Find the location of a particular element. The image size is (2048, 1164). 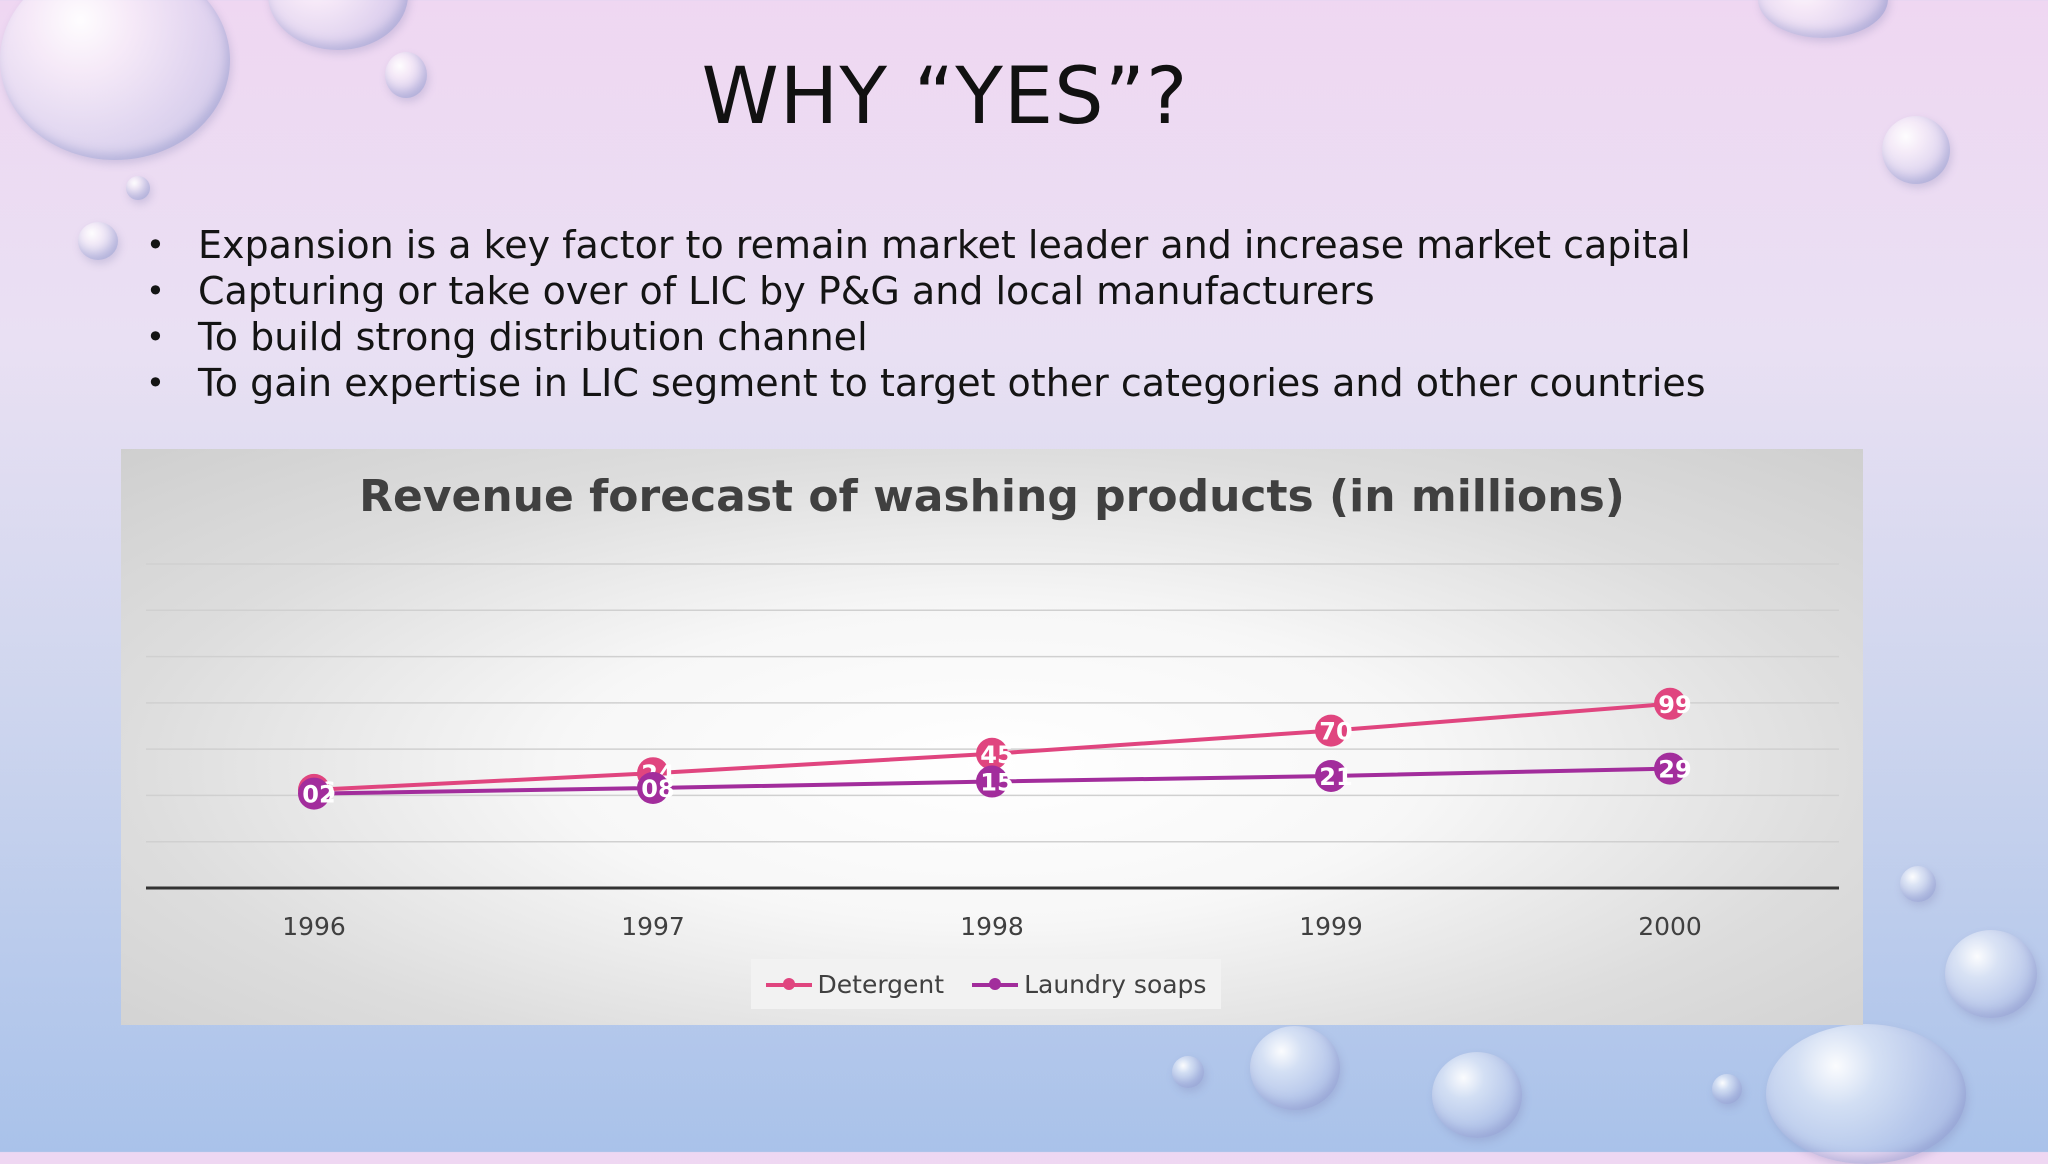

x-tick-label: 2000 is located at coordinates (1670, 926).